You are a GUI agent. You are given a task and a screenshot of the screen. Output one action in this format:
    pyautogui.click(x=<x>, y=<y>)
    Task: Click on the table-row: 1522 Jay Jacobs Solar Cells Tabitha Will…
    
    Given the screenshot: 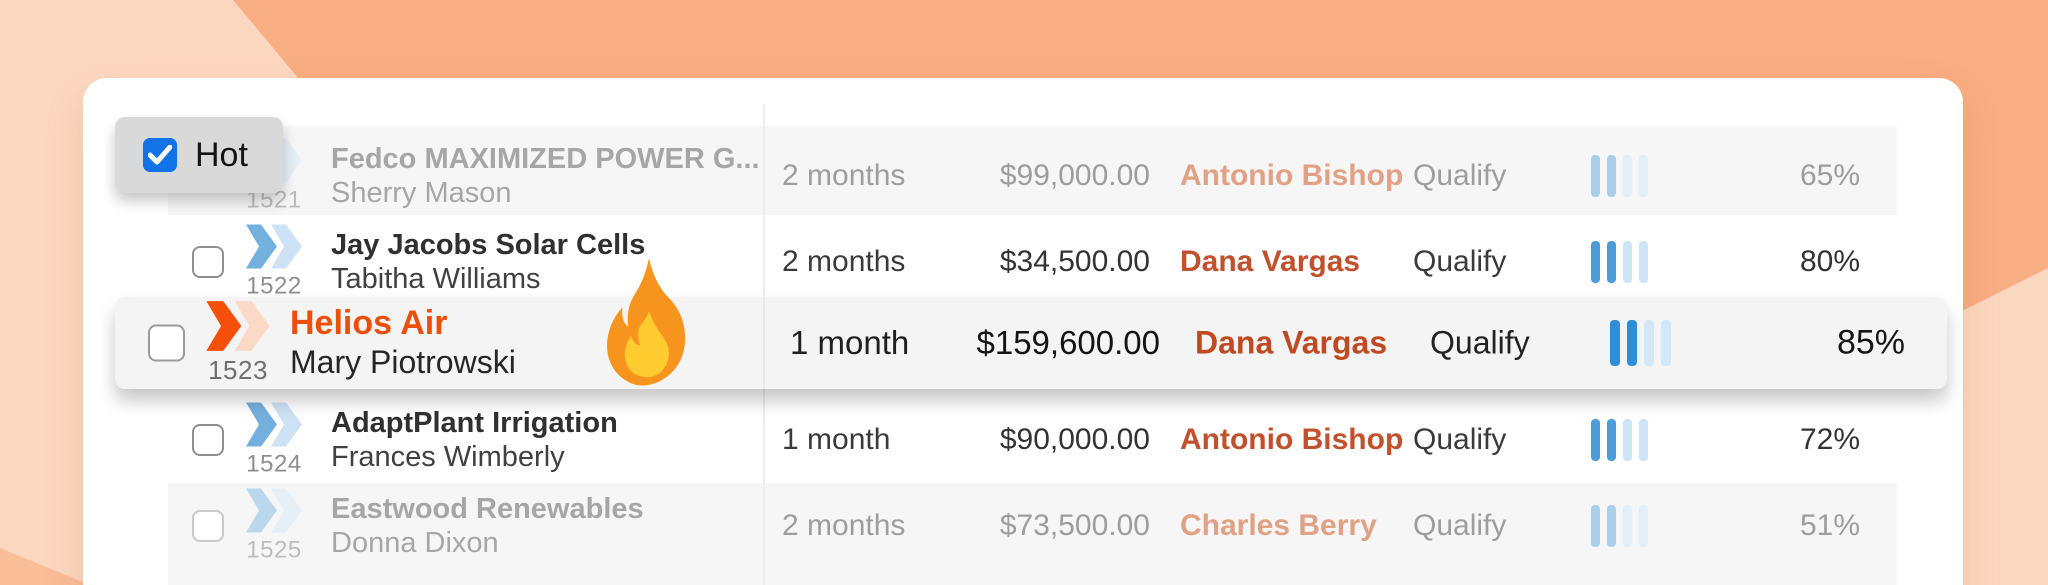 What is the action you would take?
    pyautogui.click(x=1032, y=262)
    